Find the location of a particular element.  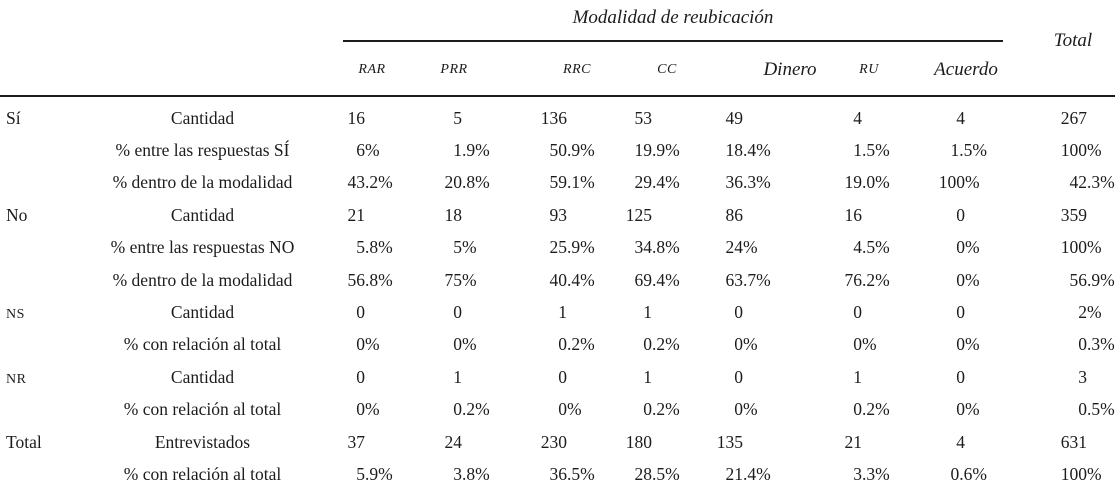

value-cell: 21 is located at coordinates (356, 214).